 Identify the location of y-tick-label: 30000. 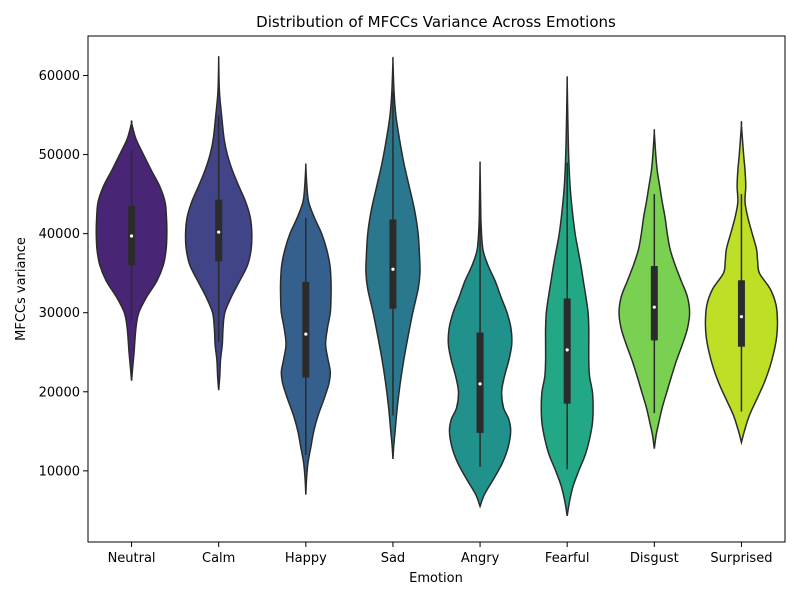
(59, 313).